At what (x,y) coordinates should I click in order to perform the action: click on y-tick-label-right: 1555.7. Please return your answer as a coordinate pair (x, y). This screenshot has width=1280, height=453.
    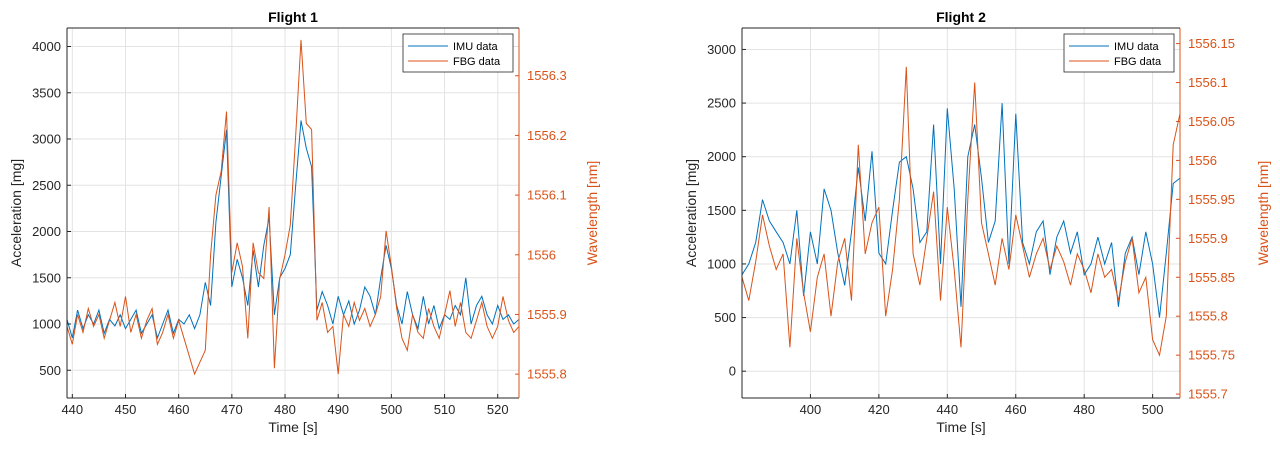
    Looking at the image, I should click on (1208, 394).